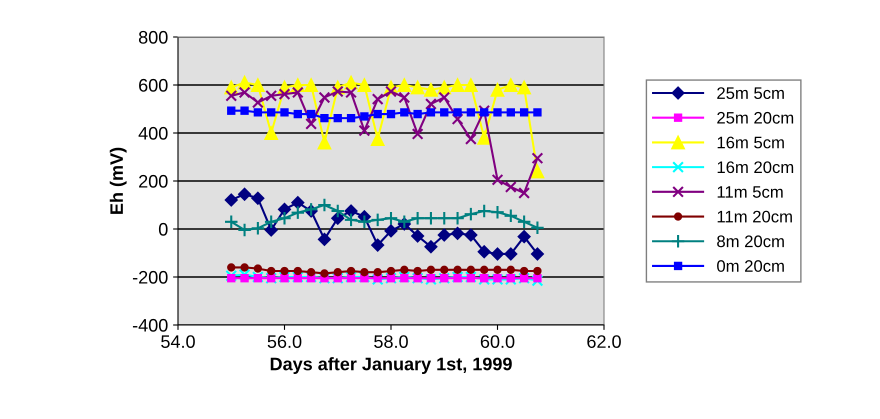 The image size is (880, 419). Describe the element at coordinates (153, 85) in the screenshot. I see `y-tick-label: 600` at that location.